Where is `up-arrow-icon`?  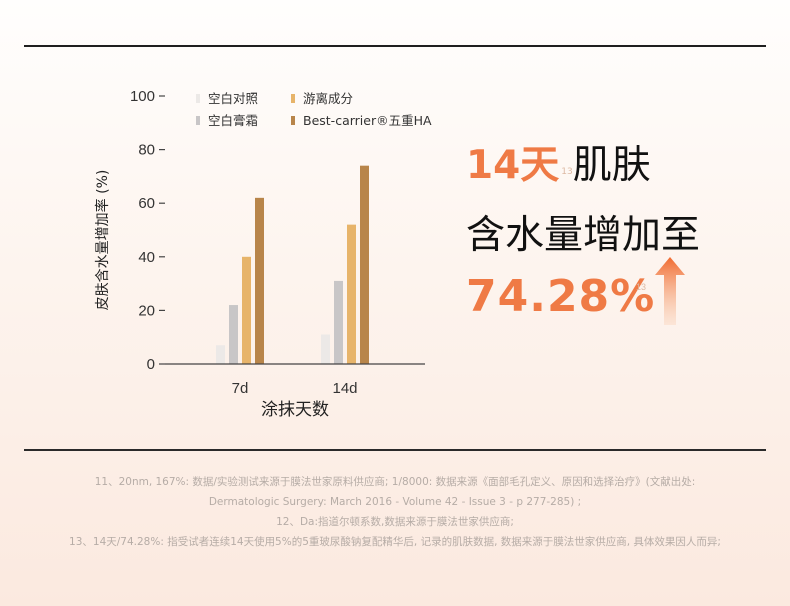
up-arrow-icon is located at coordinates (670, 291).